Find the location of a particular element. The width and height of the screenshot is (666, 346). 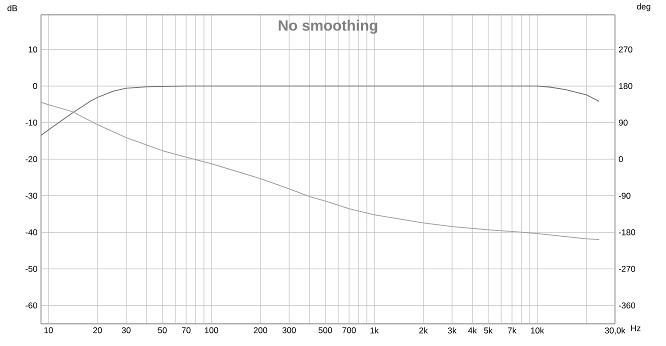

x-tick-label: 70 is located at coordinates (186, 330).